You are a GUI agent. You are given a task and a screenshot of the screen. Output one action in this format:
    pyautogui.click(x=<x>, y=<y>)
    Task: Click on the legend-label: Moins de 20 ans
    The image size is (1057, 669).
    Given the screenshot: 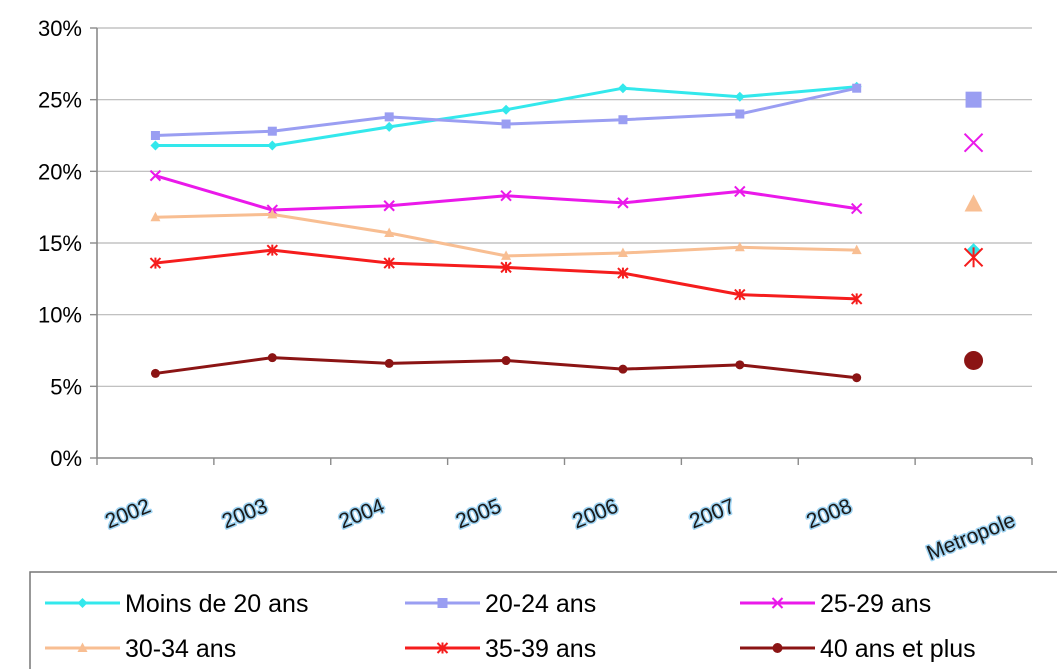 What is the action you would take?
    pyautogui.click(x=216, y=604)
    